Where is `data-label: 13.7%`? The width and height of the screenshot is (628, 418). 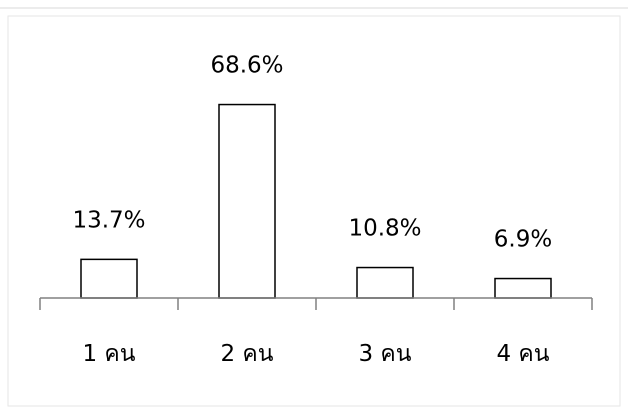
data-label: 13.7% is located at coordinates (108, 220).